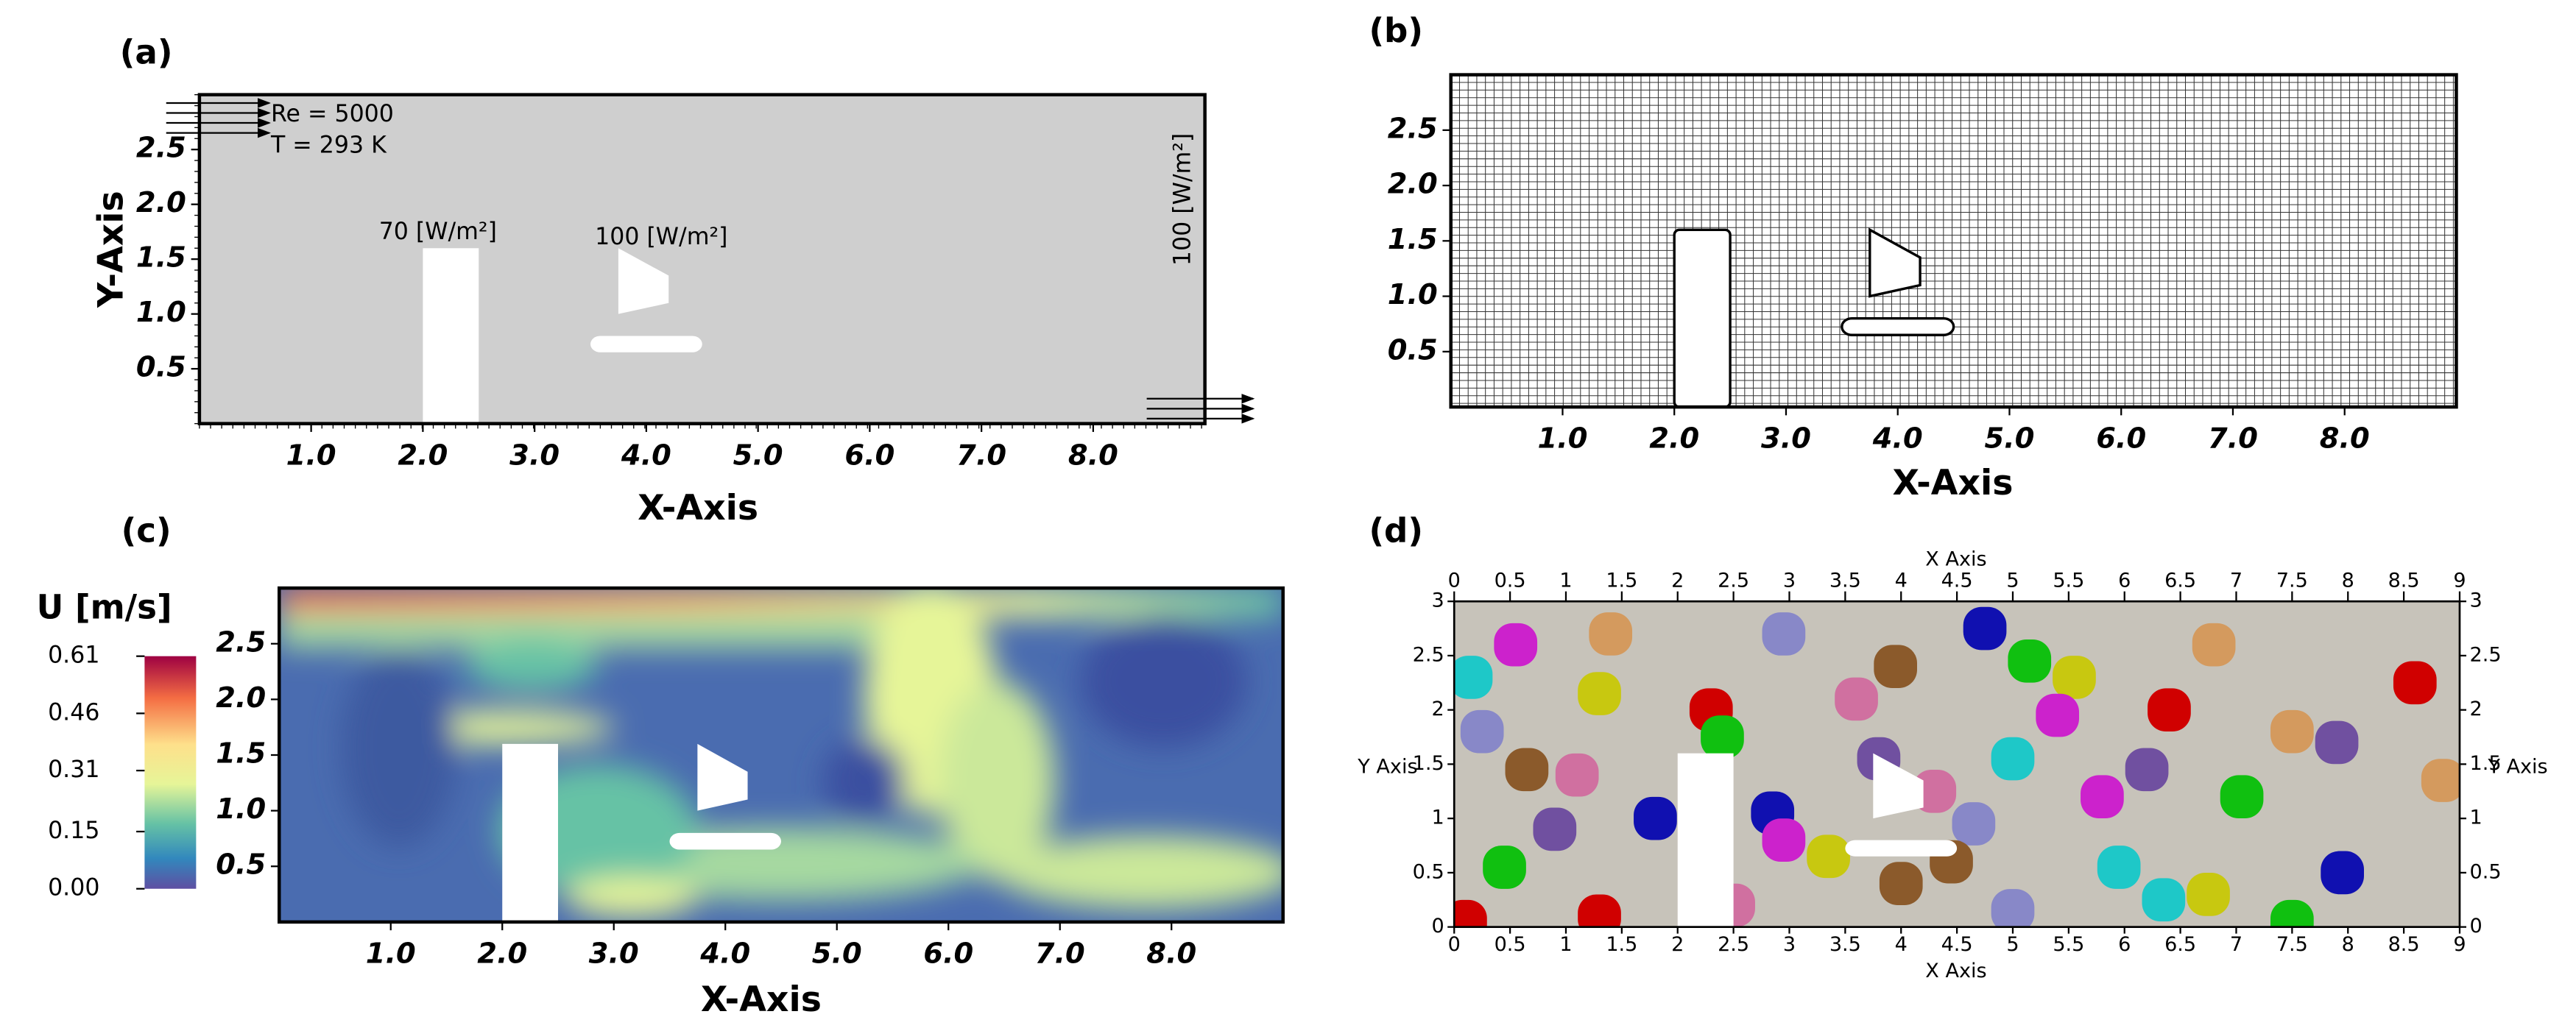  I want to click on x-tick-label: 8, so click(2348, 944).